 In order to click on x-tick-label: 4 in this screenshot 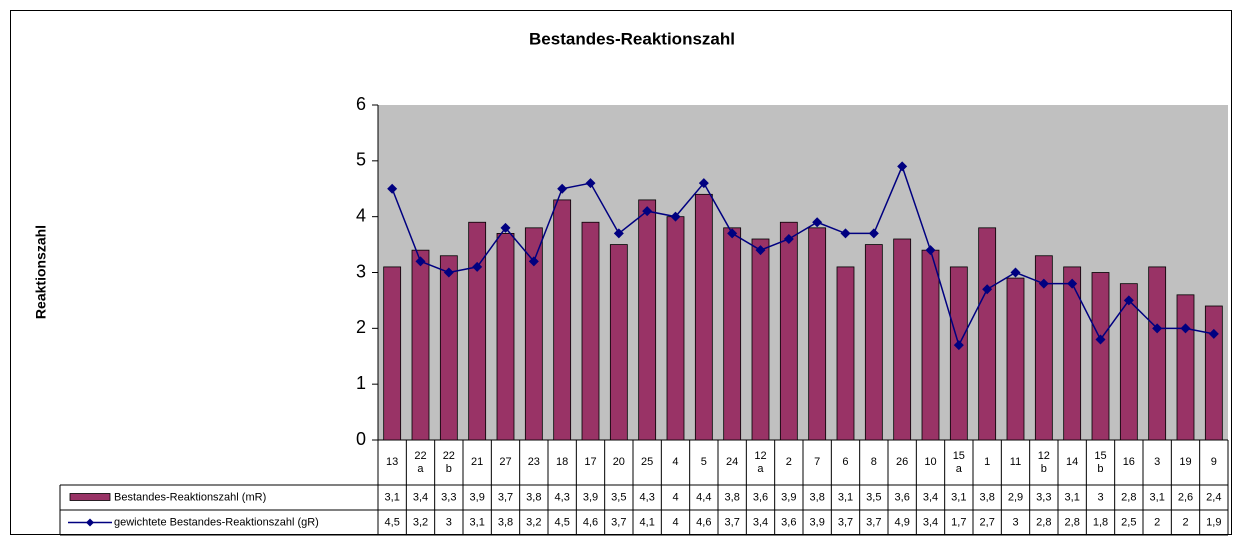, I will do `click(675, 462)`.